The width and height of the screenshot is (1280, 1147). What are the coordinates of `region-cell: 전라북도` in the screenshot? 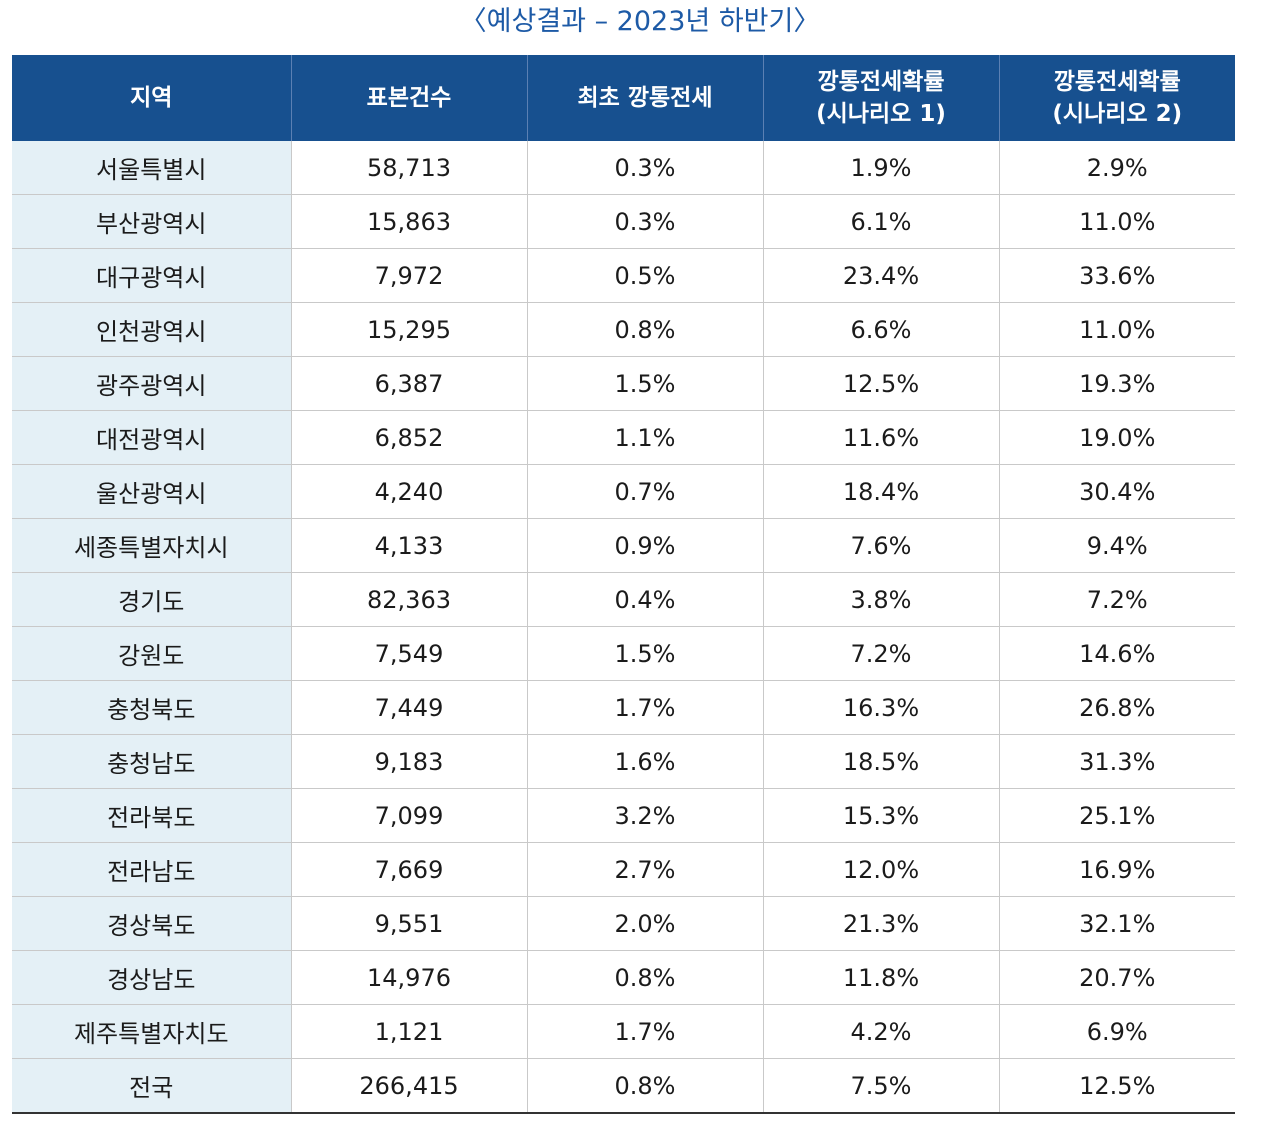 It's located at (151, 815).